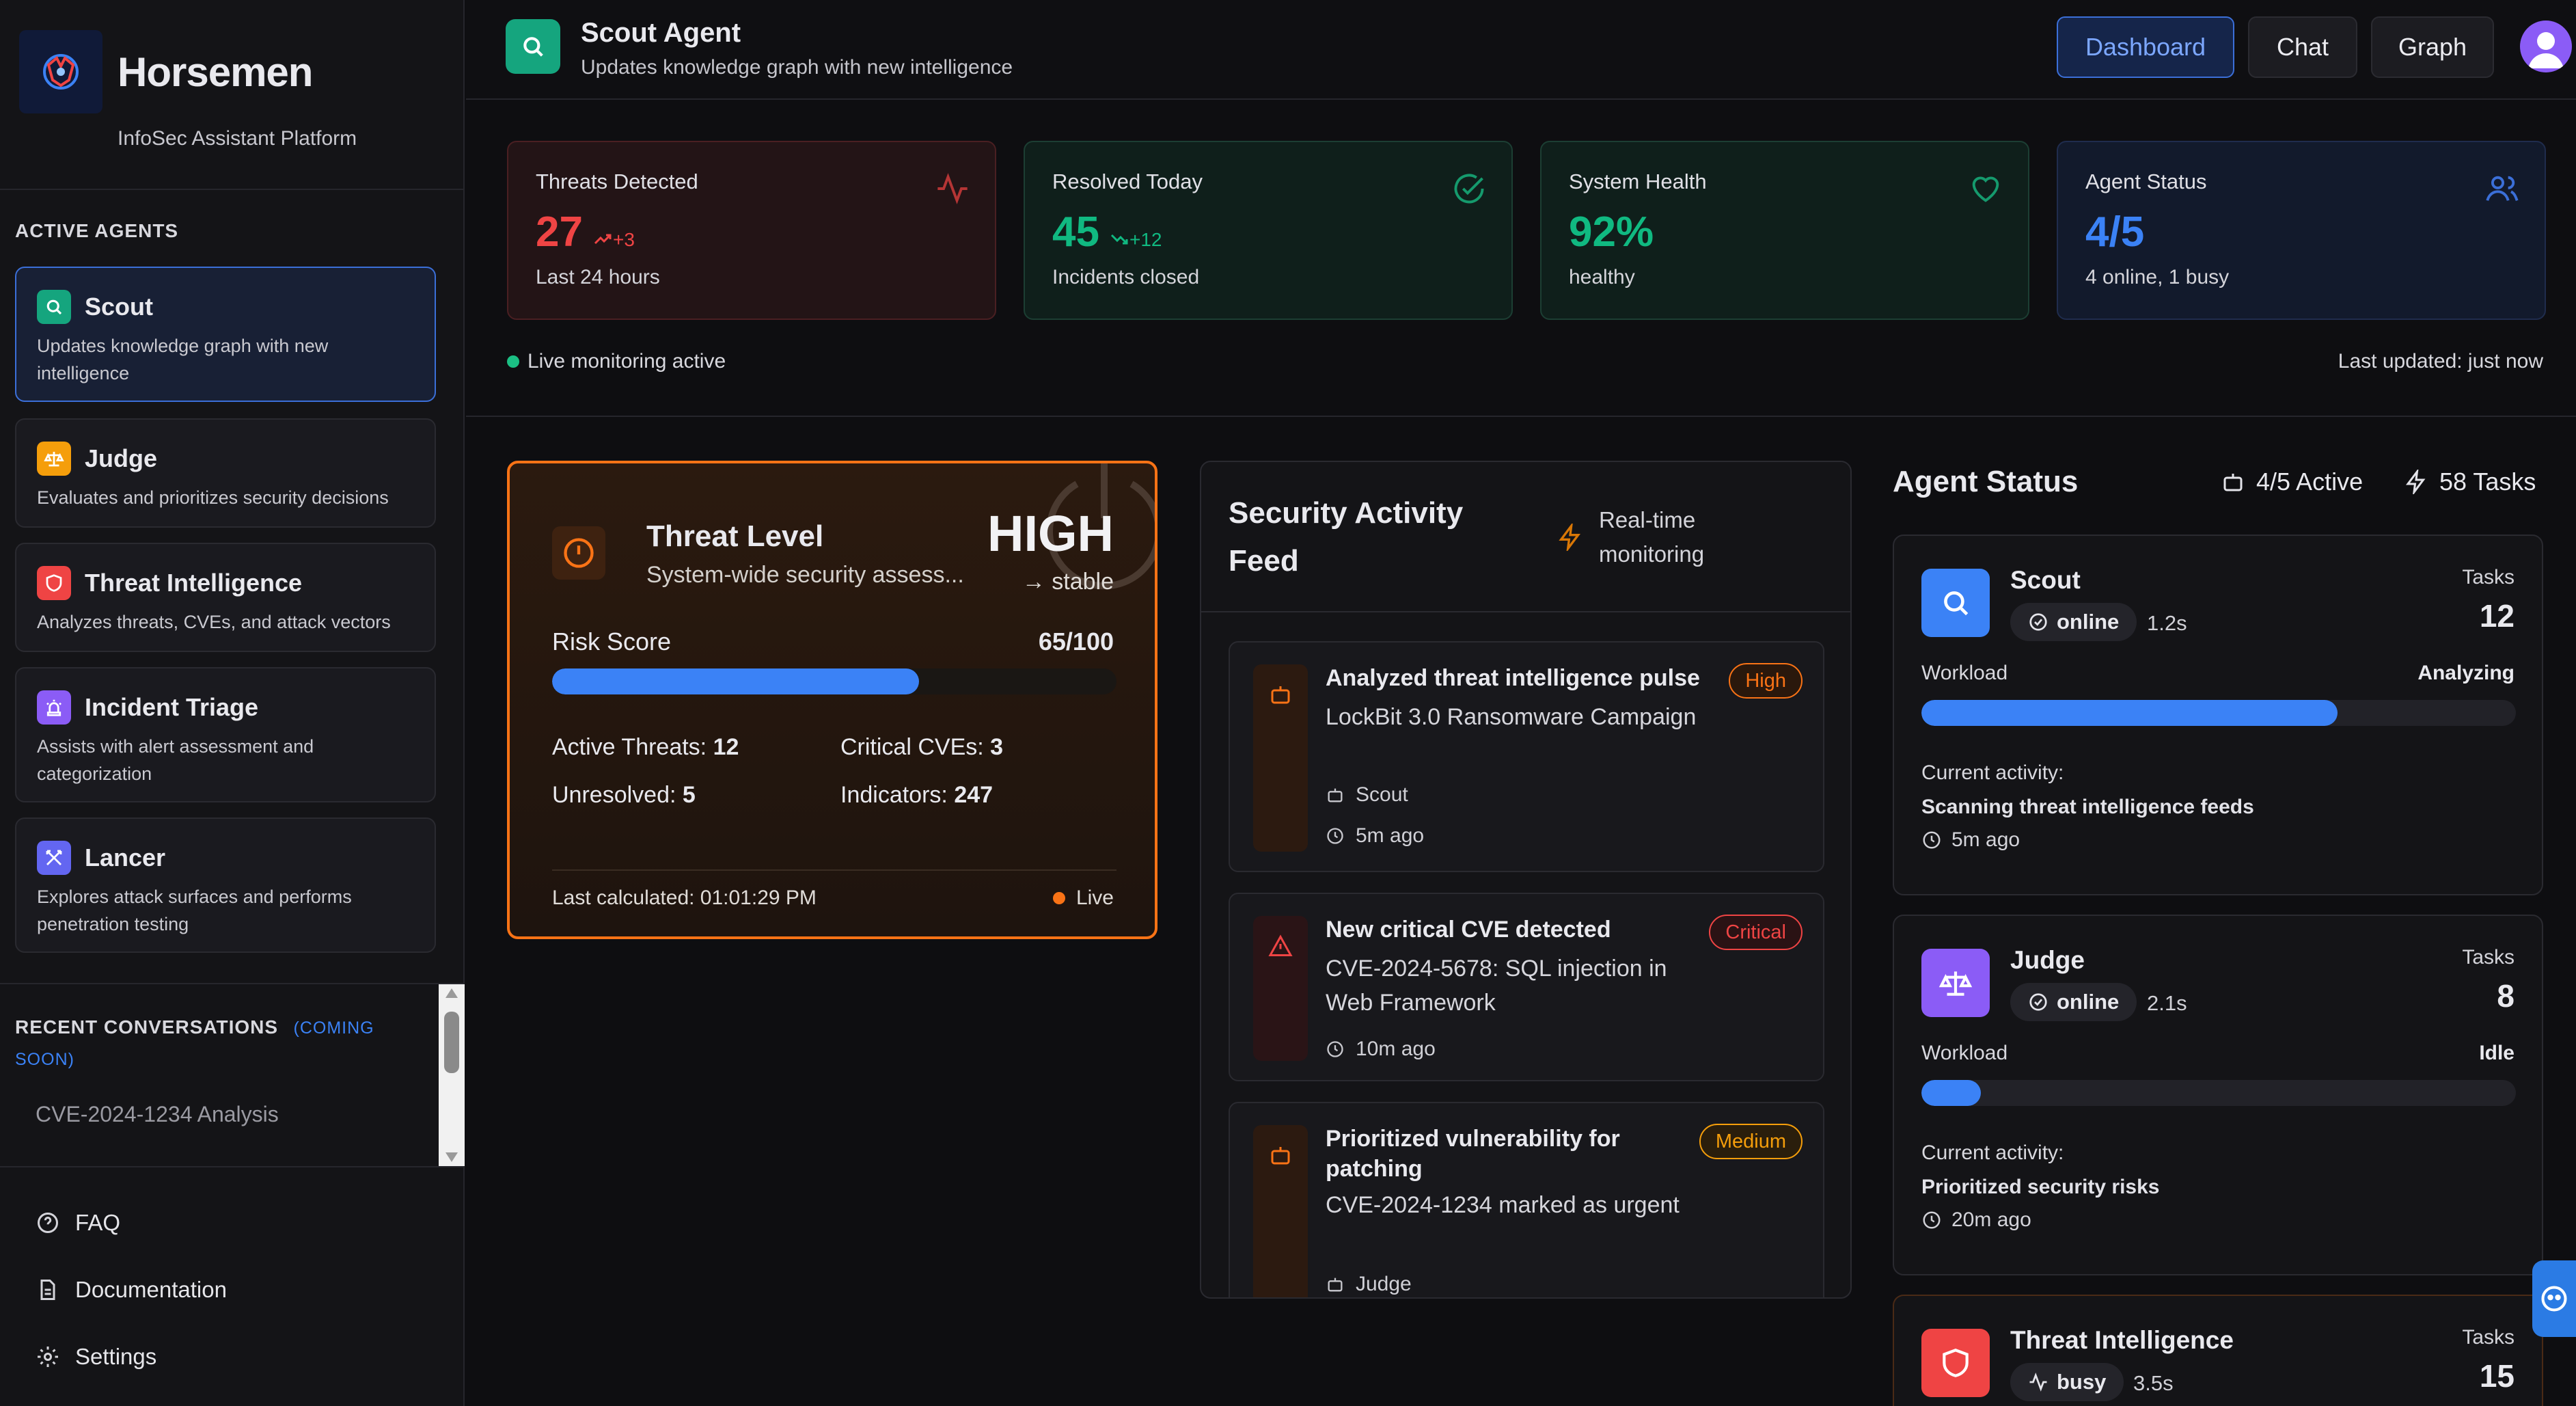 The image size is (2576, 1406). I want to click on workload-bar, so click(2218, 1093).